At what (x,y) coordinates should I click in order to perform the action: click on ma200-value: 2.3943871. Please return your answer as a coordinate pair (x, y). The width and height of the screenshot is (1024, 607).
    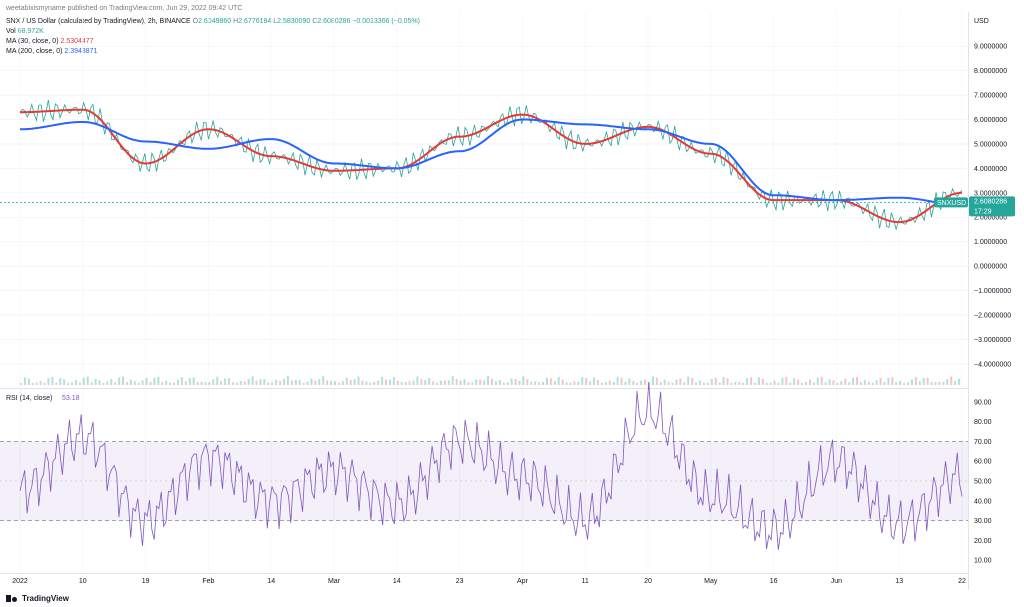
    Looking at the image, I should click on (81, 51).